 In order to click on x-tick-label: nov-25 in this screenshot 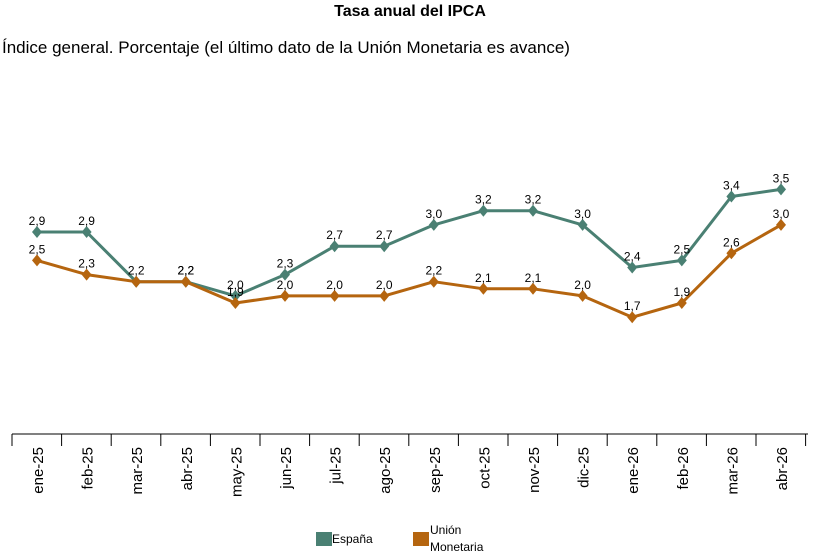, I will do `click(534, 470)`.